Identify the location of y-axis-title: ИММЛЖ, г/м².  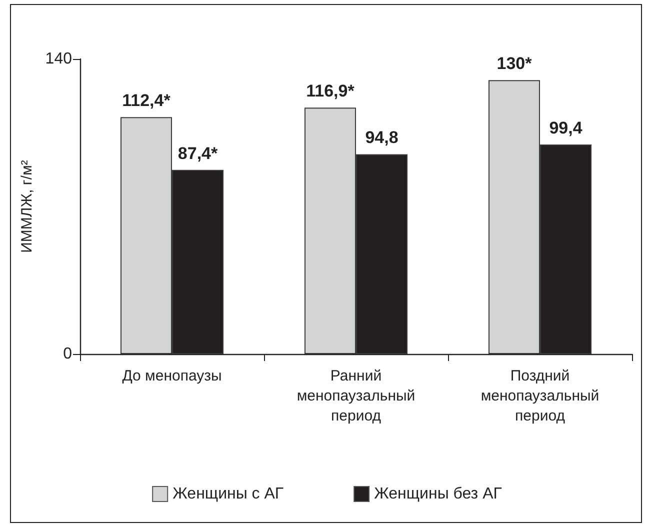
(27, 206).